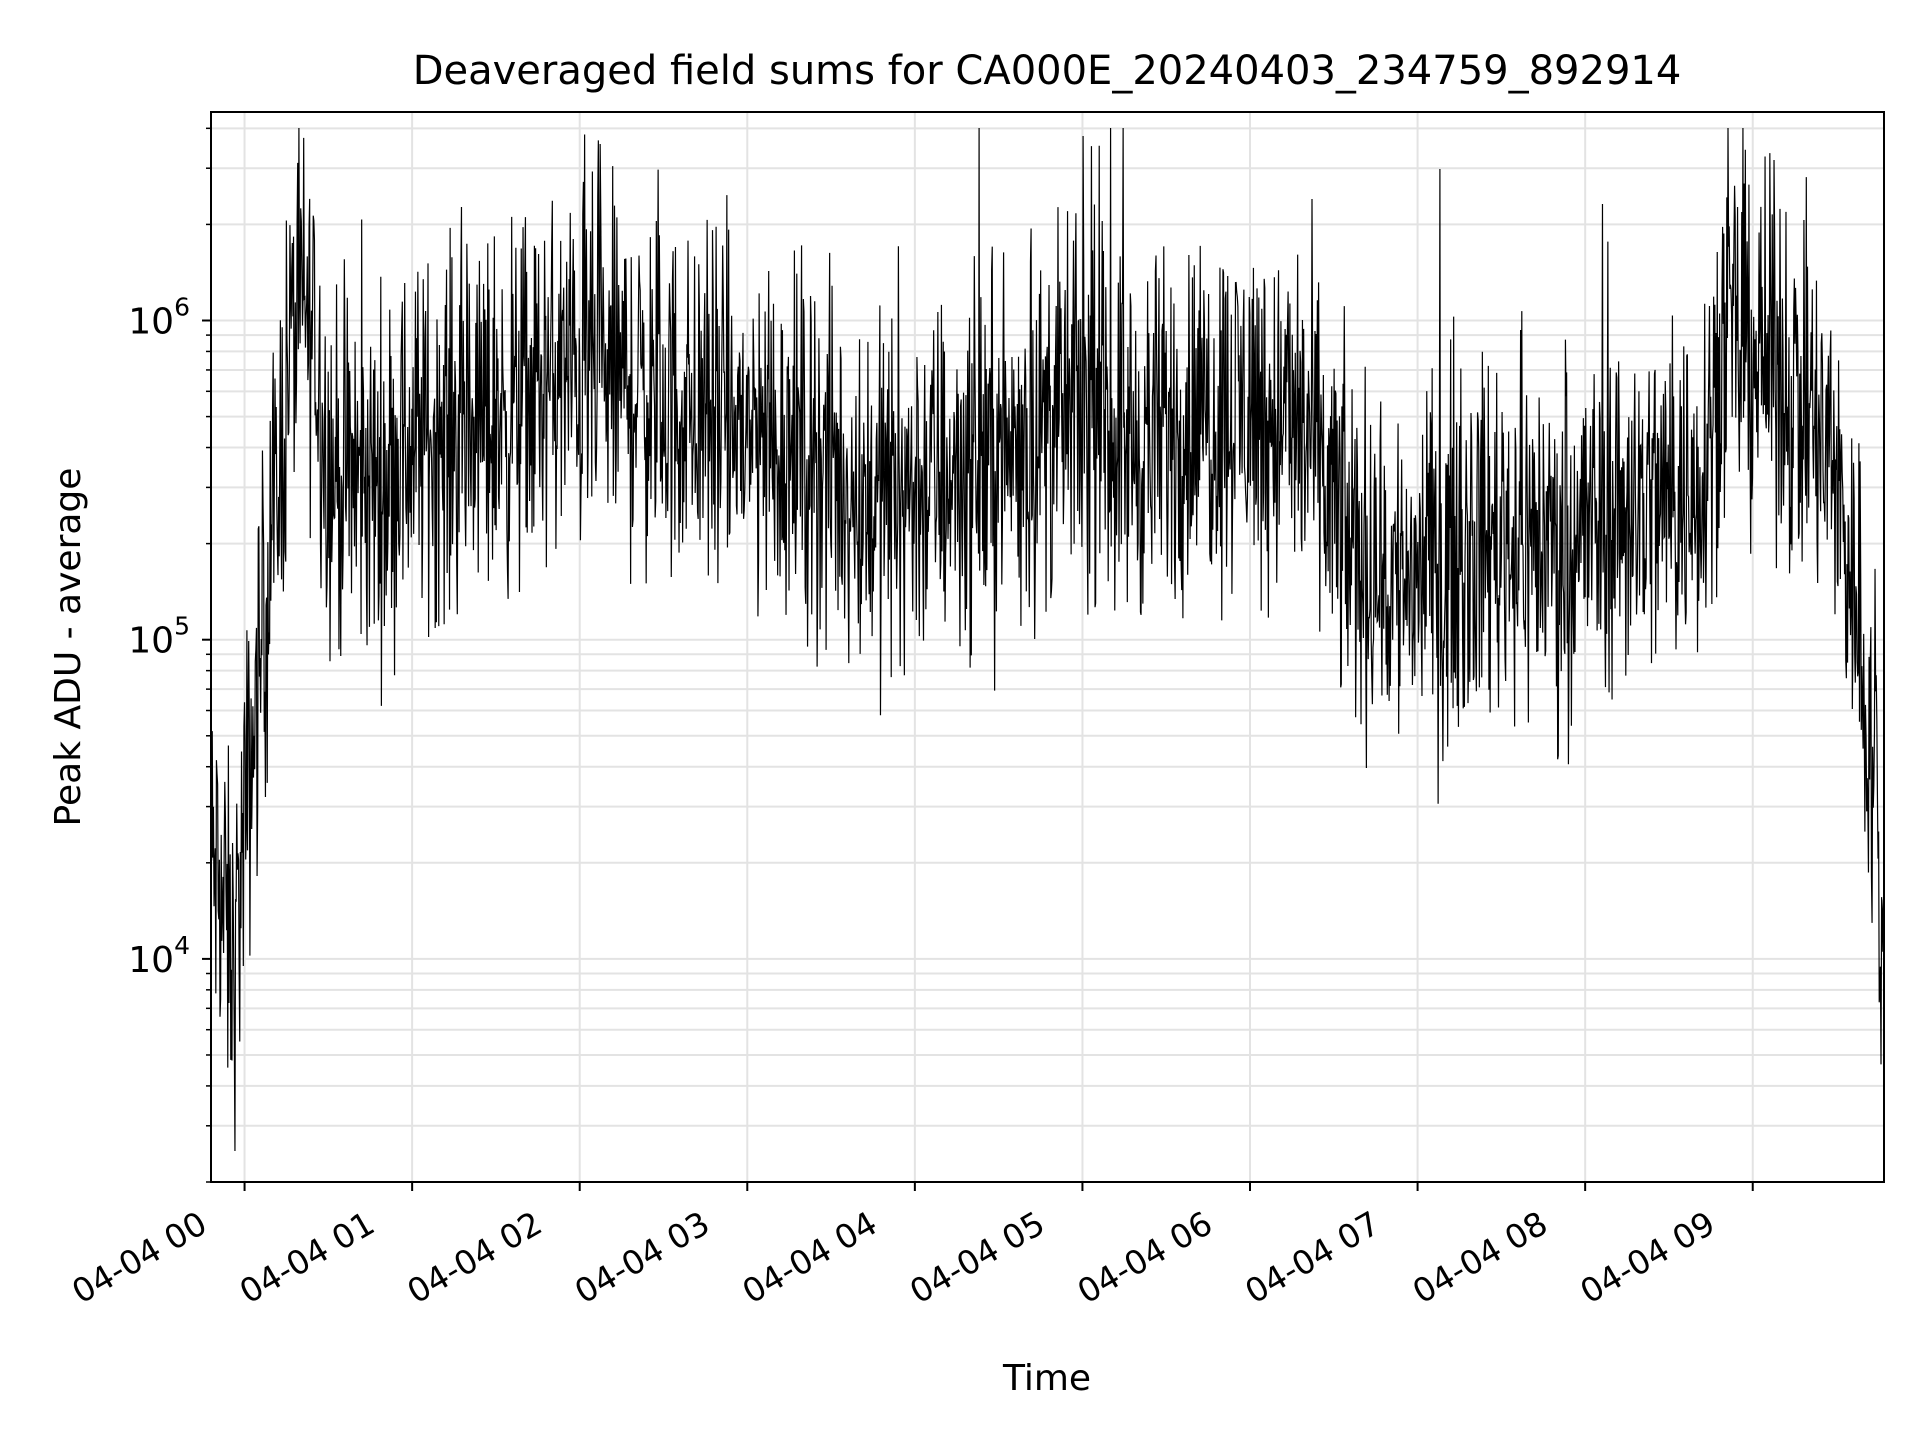  What do you see at coordinates (1046, 1378) in the screenshot?
I see `x-axis-label: Time` at bounding box center [1046, 1378].